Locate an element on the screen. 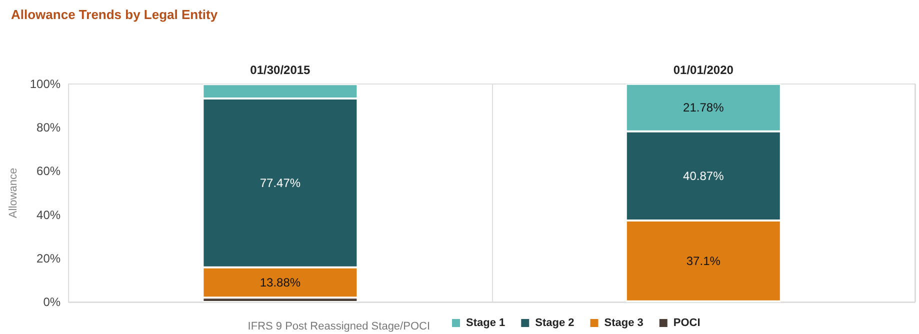 The height and width of the screenshot is (334, 919). y-axis-title: Allowance is located at coordinates (14, 193).